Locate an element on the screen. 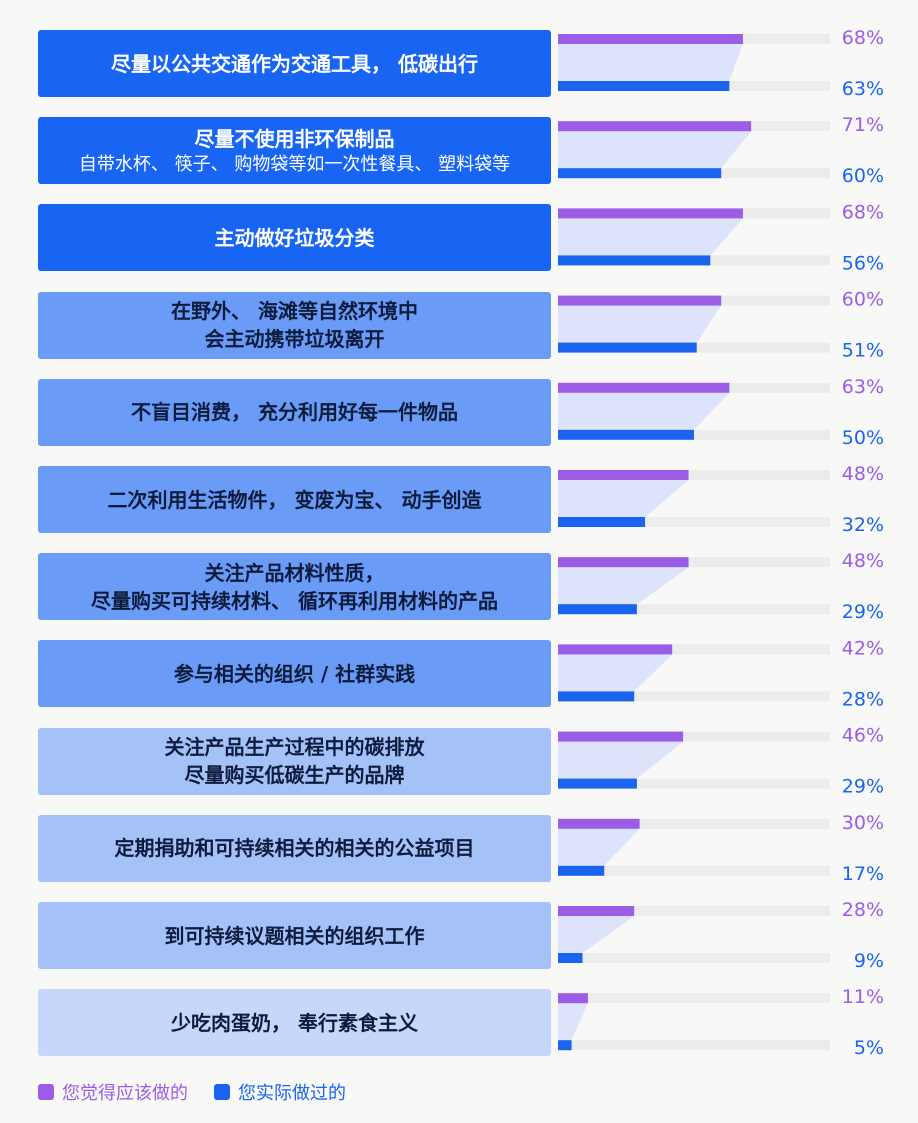 The height and width of the screenshot is (1123, 918). category-label-text: 不盲目消费， 充分利用好每一件物品 is located at coordinates (294, 412).